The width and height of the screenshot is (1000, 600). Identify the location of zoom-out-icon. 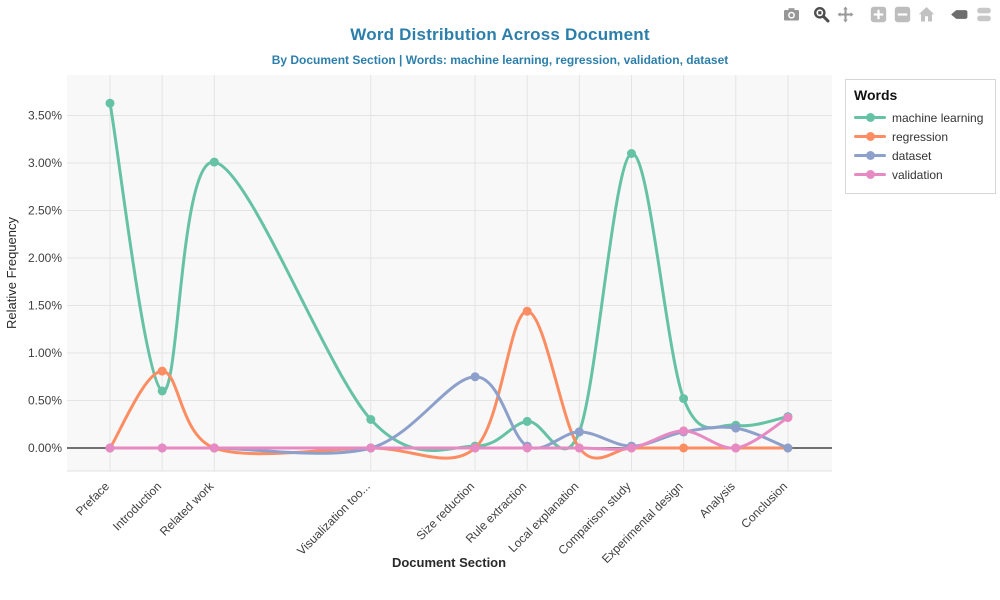
(902, 14).